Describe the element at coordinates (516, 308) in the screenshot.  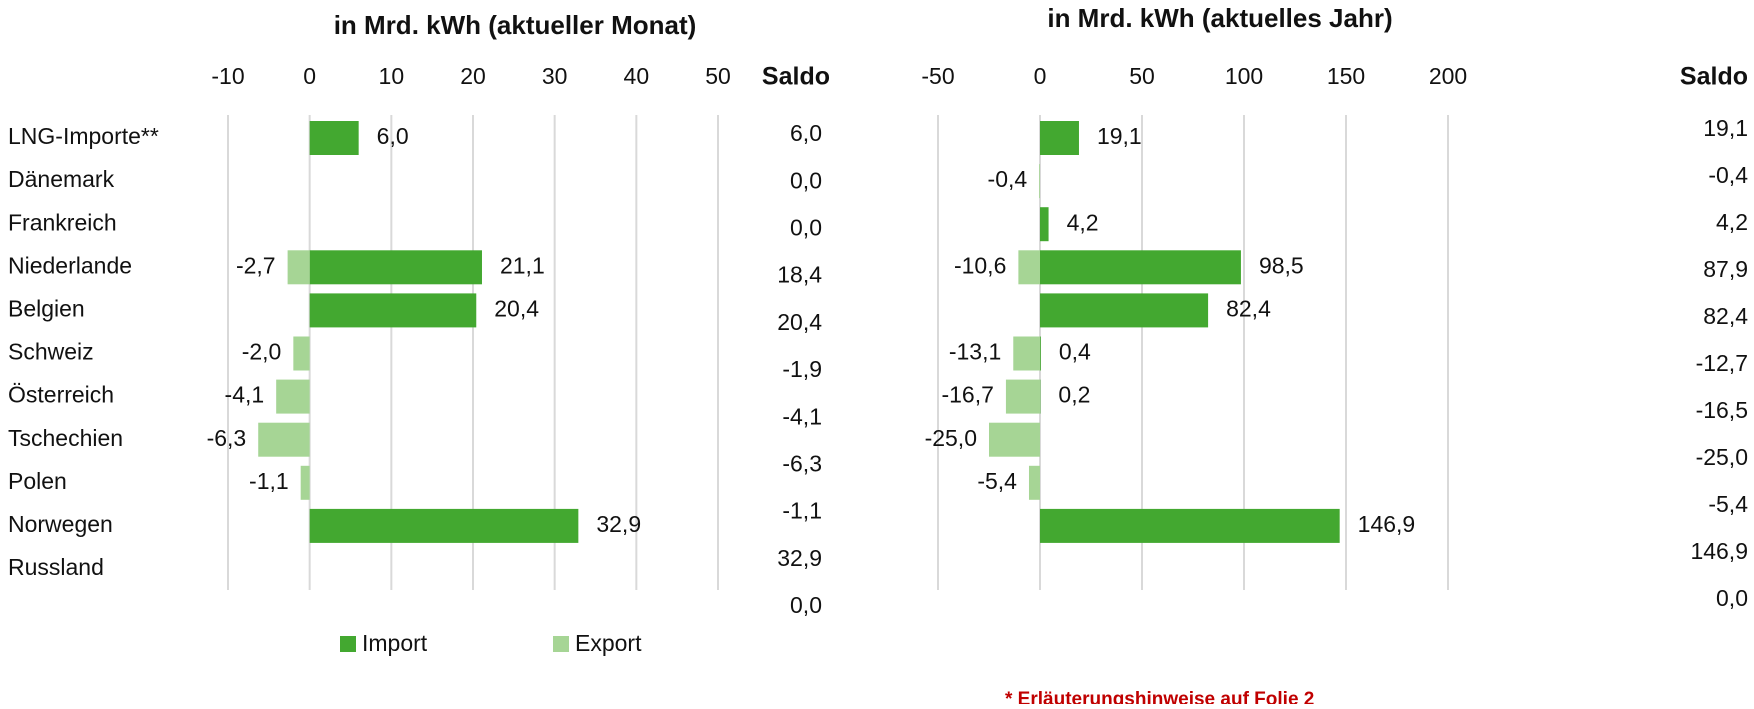
I see `data-label: 20,4` at that location.